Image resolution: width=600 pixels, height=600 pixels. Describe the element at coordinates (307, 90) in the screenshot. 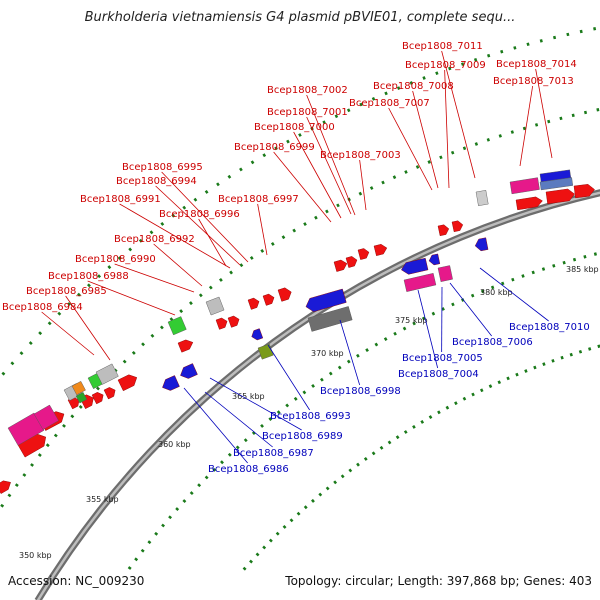

I see `forward-gene-label: Bcep1808_7002` at that location.